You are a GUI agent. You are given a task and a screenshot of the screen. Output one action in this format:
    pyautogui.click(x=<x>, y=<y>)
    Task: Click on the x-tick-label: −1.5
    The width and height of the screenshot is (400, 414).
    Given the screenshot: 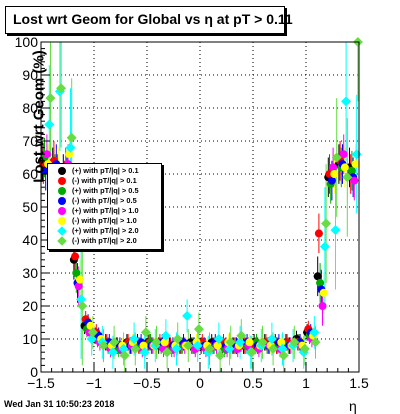 What is the action you would take?
    pyautogui.click(x=41, y=383)
    